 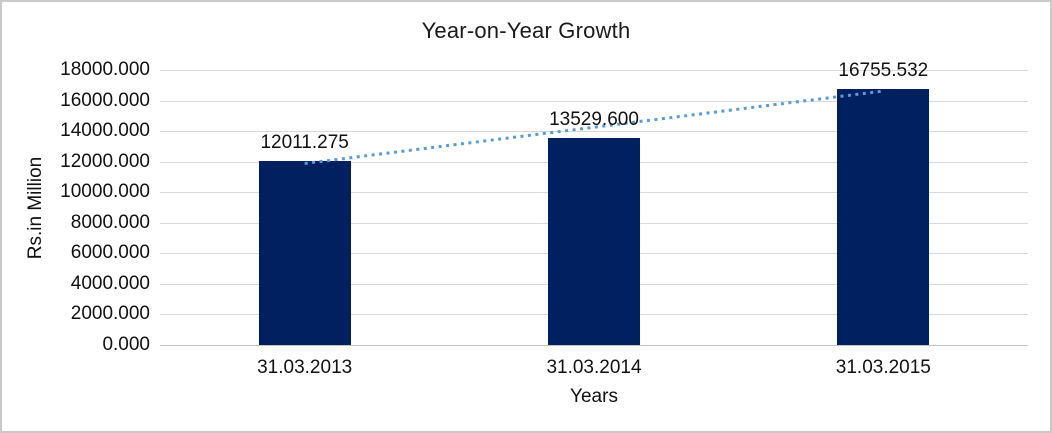 What do you see at coordinates (105, 130) in the screenshot?
I see `y-tick-label: 14000.000` at bounding box center [105, 130].